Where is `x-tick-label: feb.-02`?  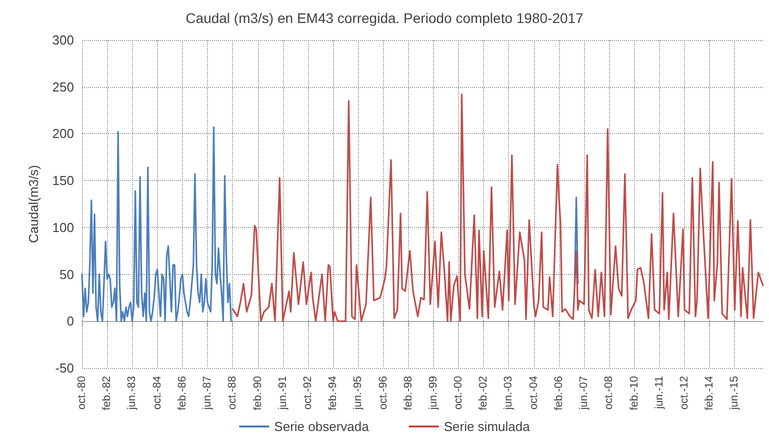 x-tick-label: feb.-02 is located at coordinates (484, 393).